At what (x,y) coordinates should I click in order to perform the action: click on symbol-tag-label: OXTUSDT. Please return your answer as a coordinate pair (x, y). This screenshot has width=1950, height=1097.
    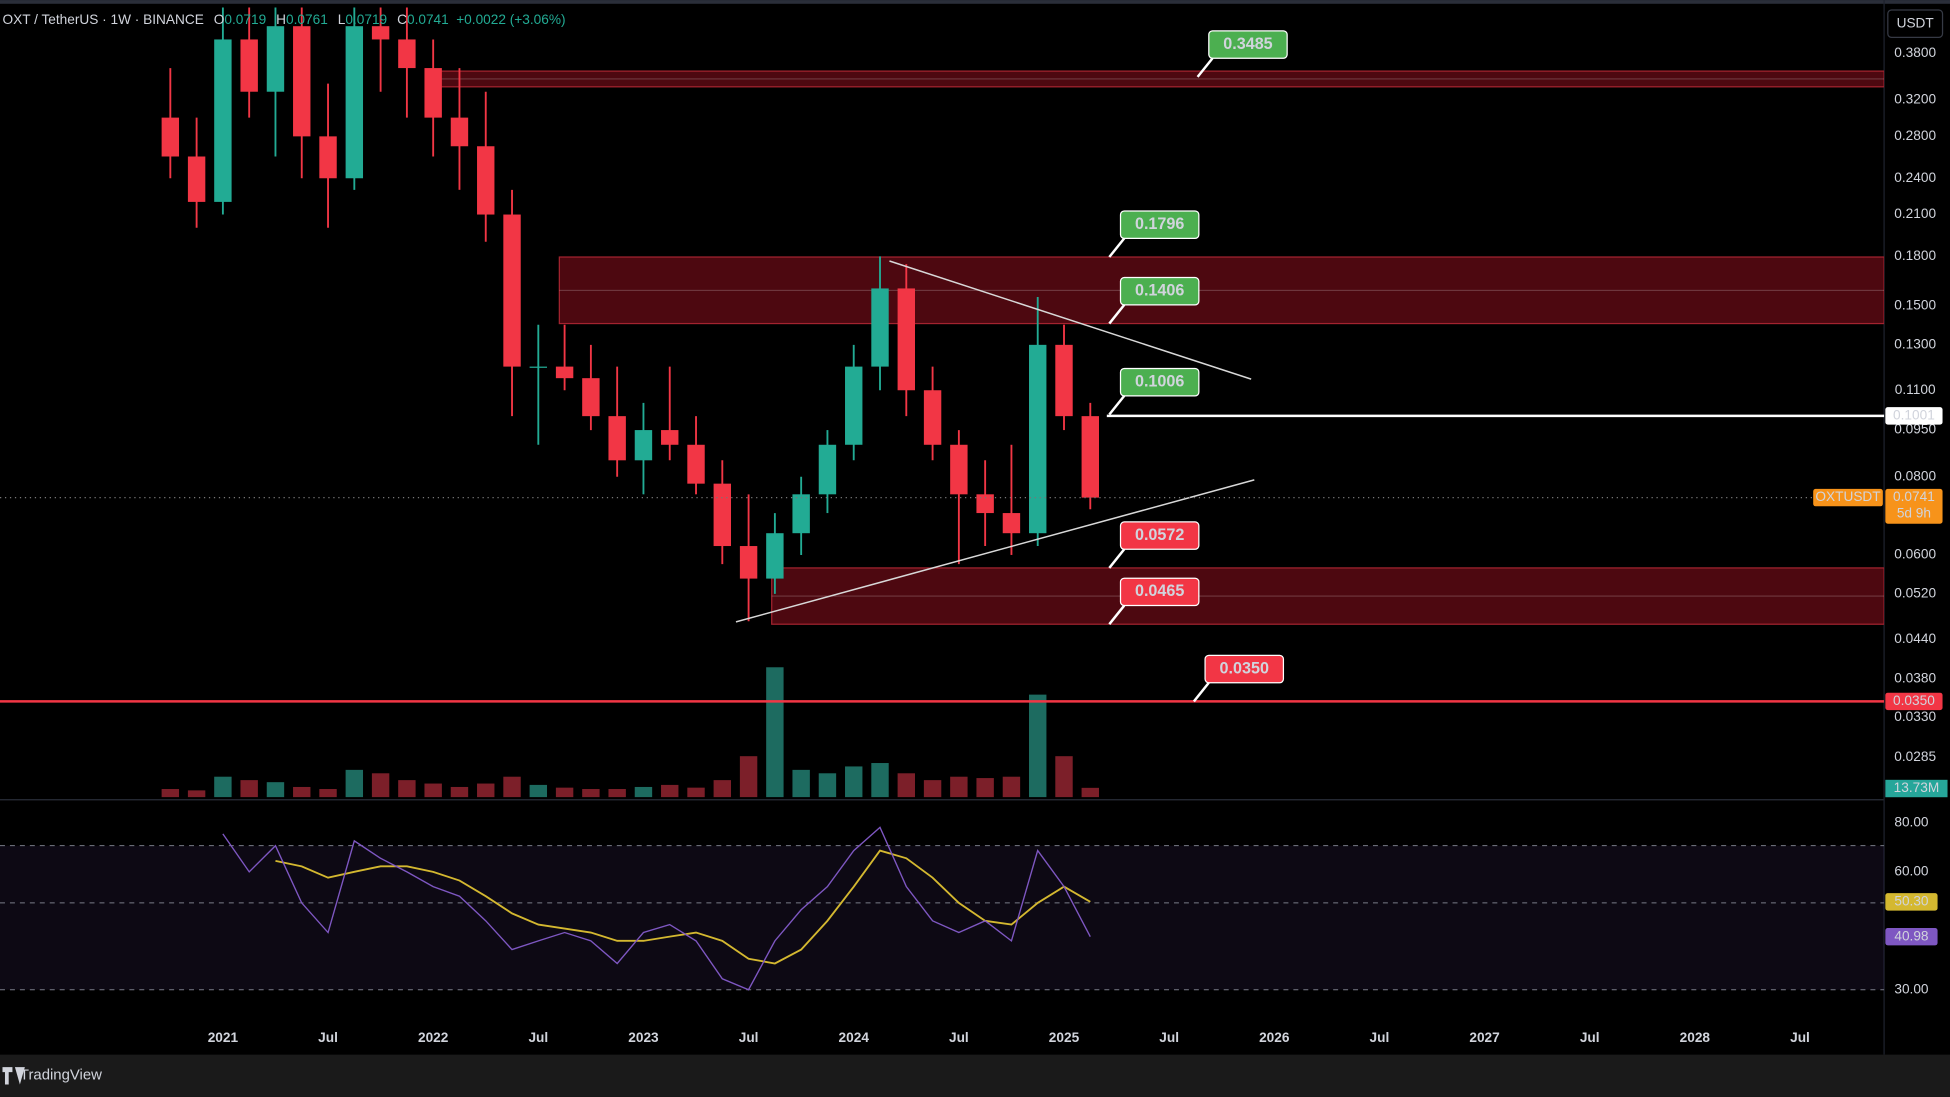
    Looking at the image, I should click on (1848, 496).